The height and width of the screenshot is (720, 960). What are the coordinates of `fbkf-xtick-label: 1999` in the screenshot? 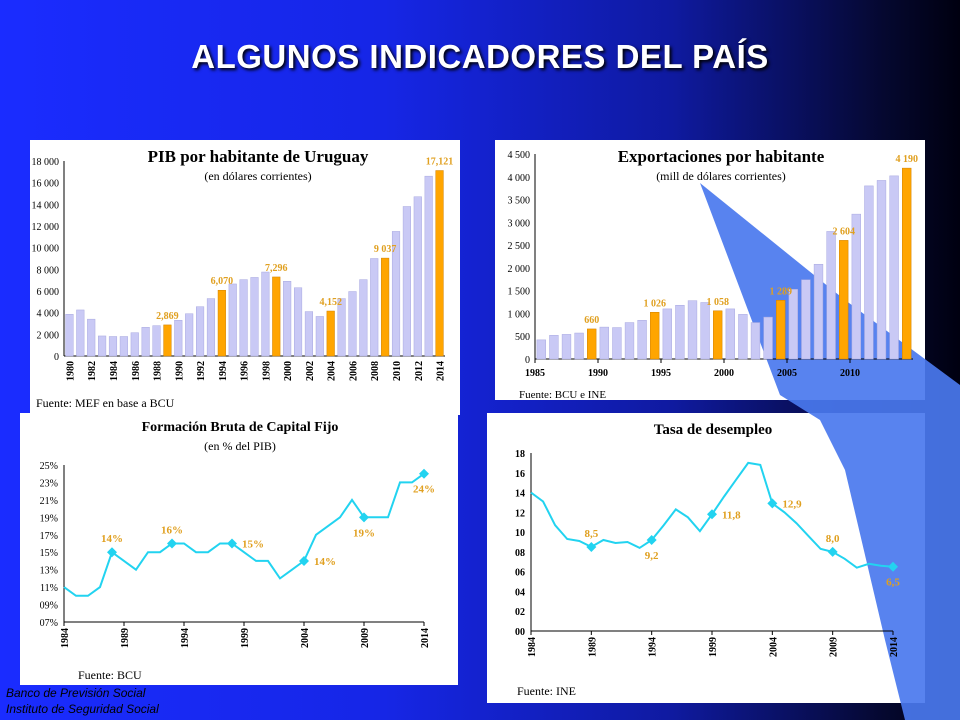 It's located at (245, 638).